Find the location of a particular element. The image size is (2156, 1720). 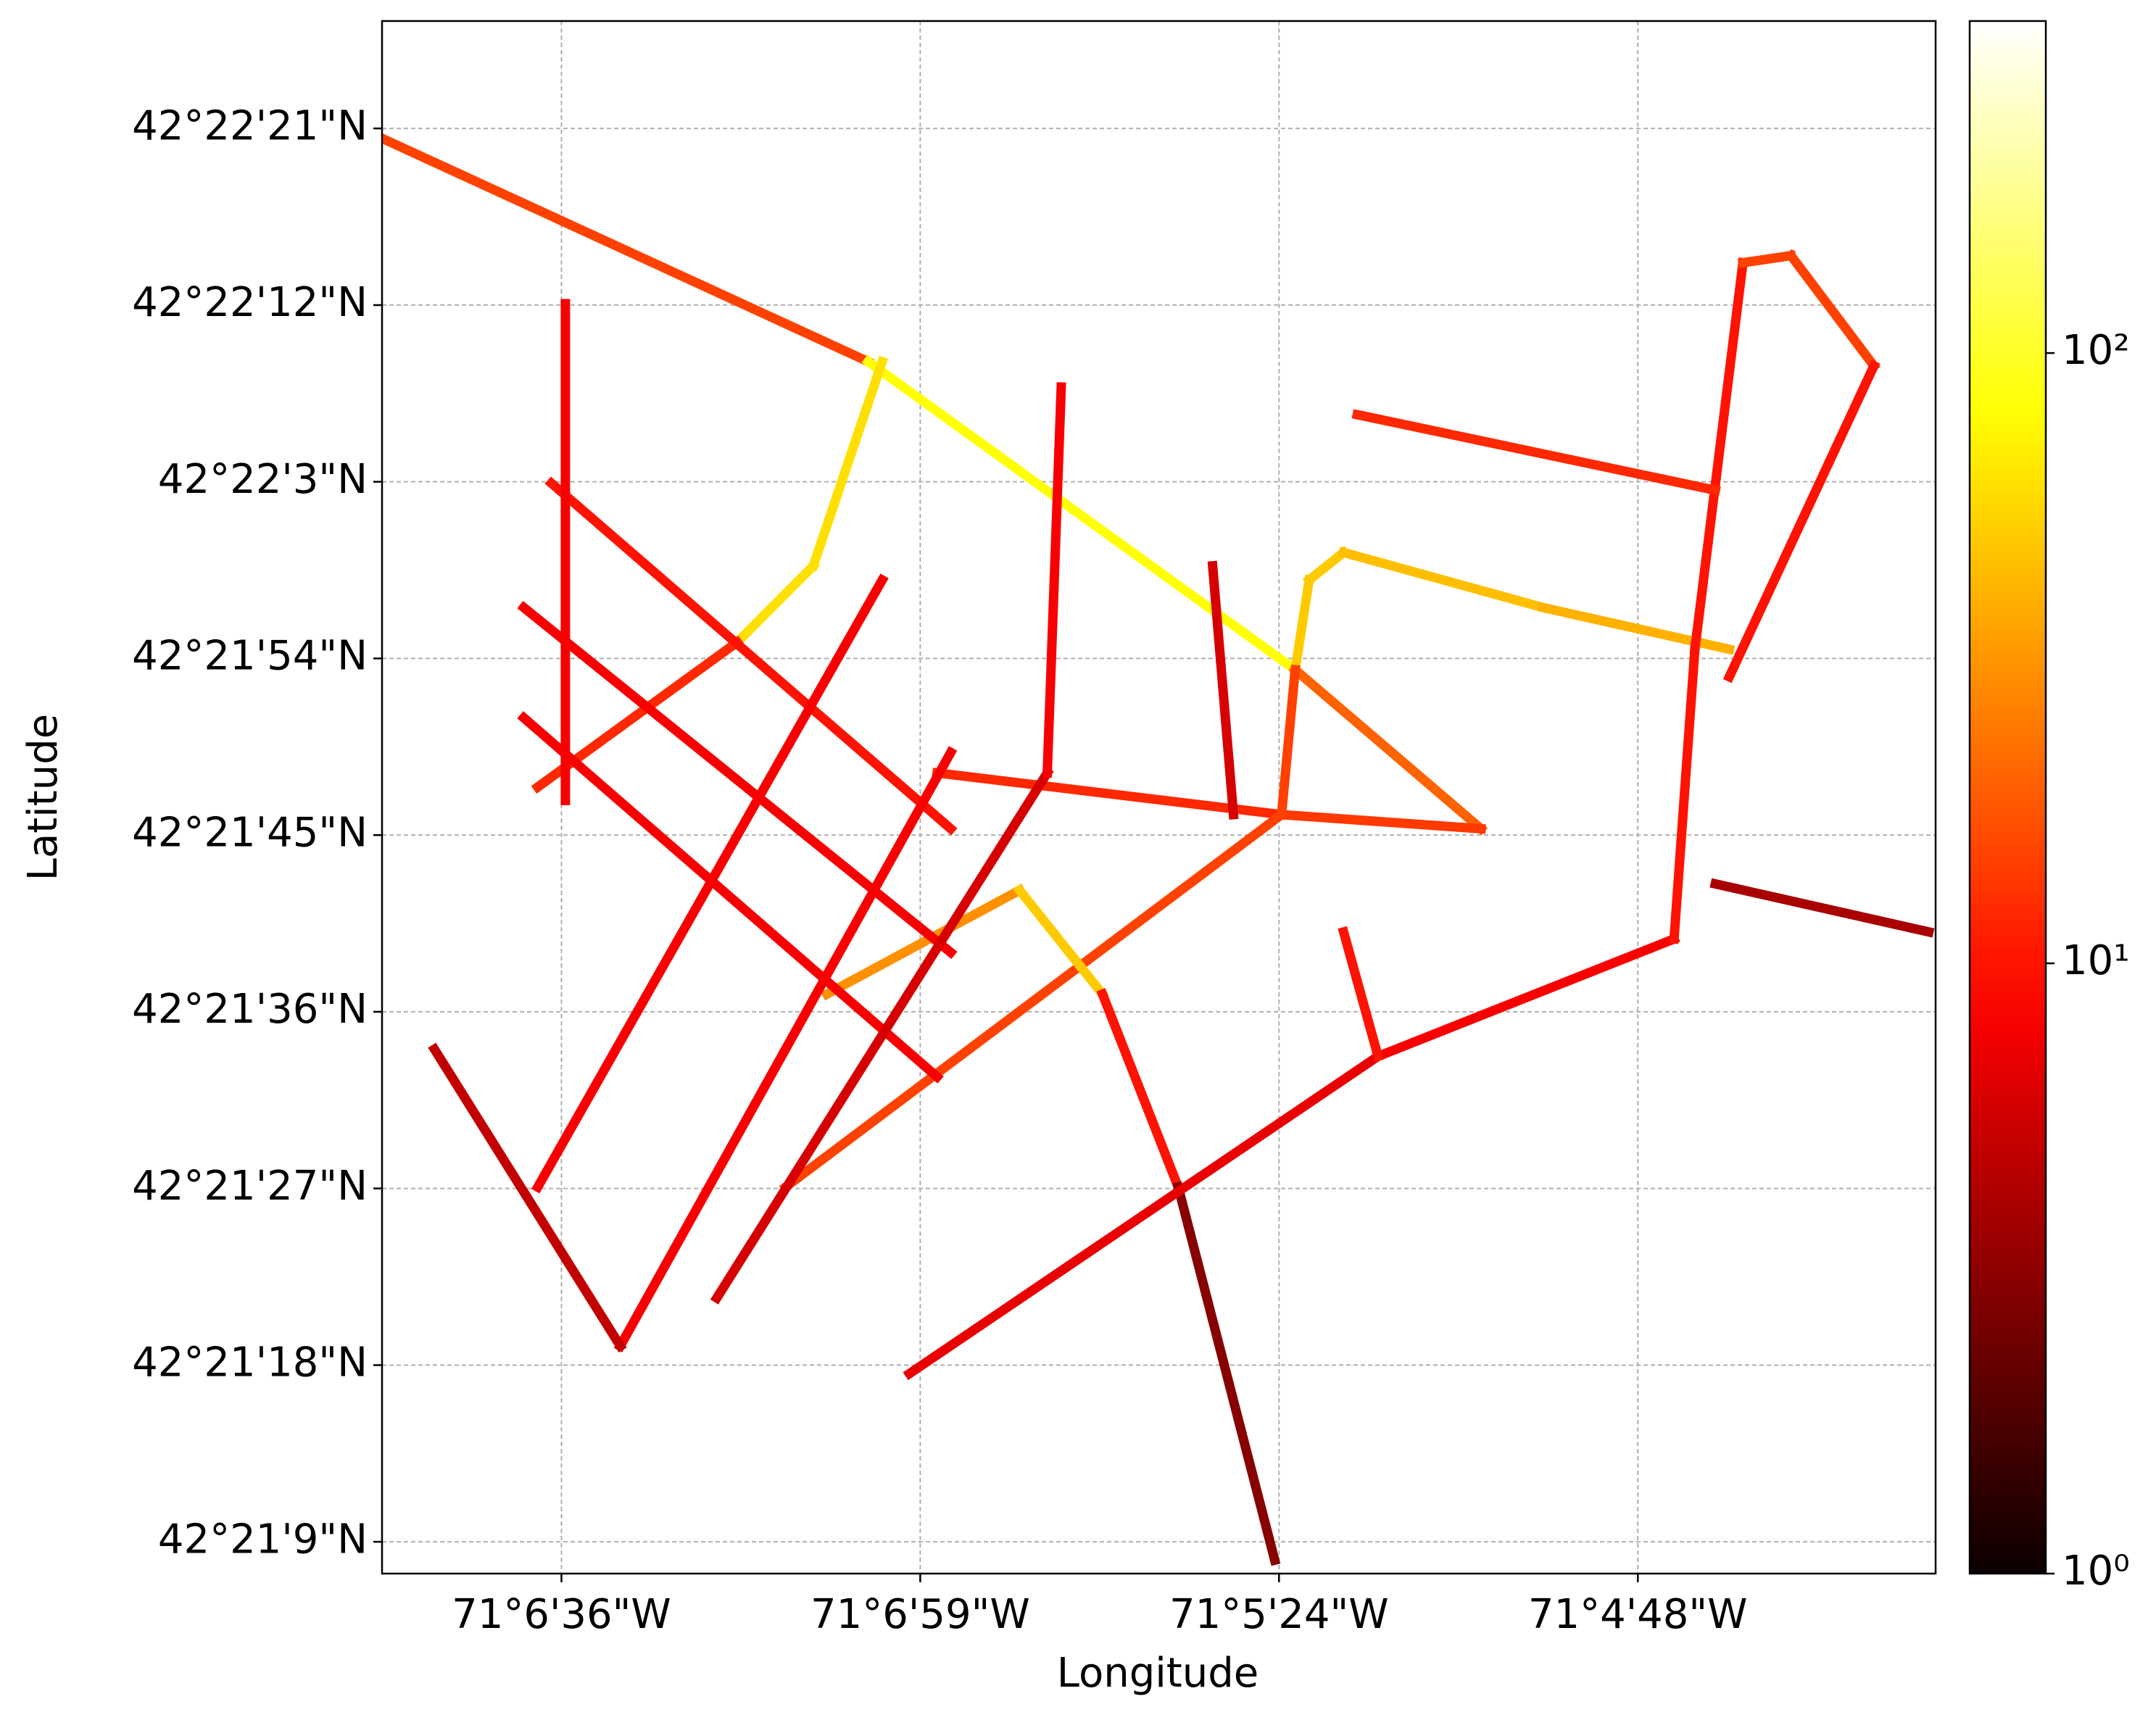

y-tick-label: 42°22'3"N is located at coordinates (263, 480).